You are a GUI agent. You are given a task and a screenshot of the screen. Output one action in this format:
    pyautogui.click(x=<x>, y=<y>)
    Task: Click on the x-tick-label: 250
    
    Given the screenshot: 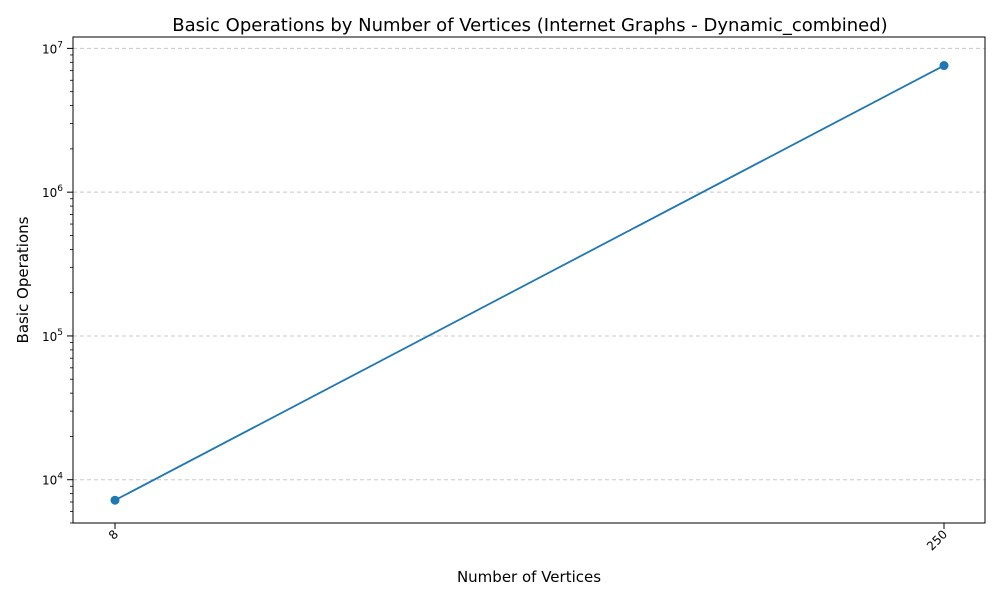 What is the action you would take?
    pyautogui.click(x=937, y=540)
    